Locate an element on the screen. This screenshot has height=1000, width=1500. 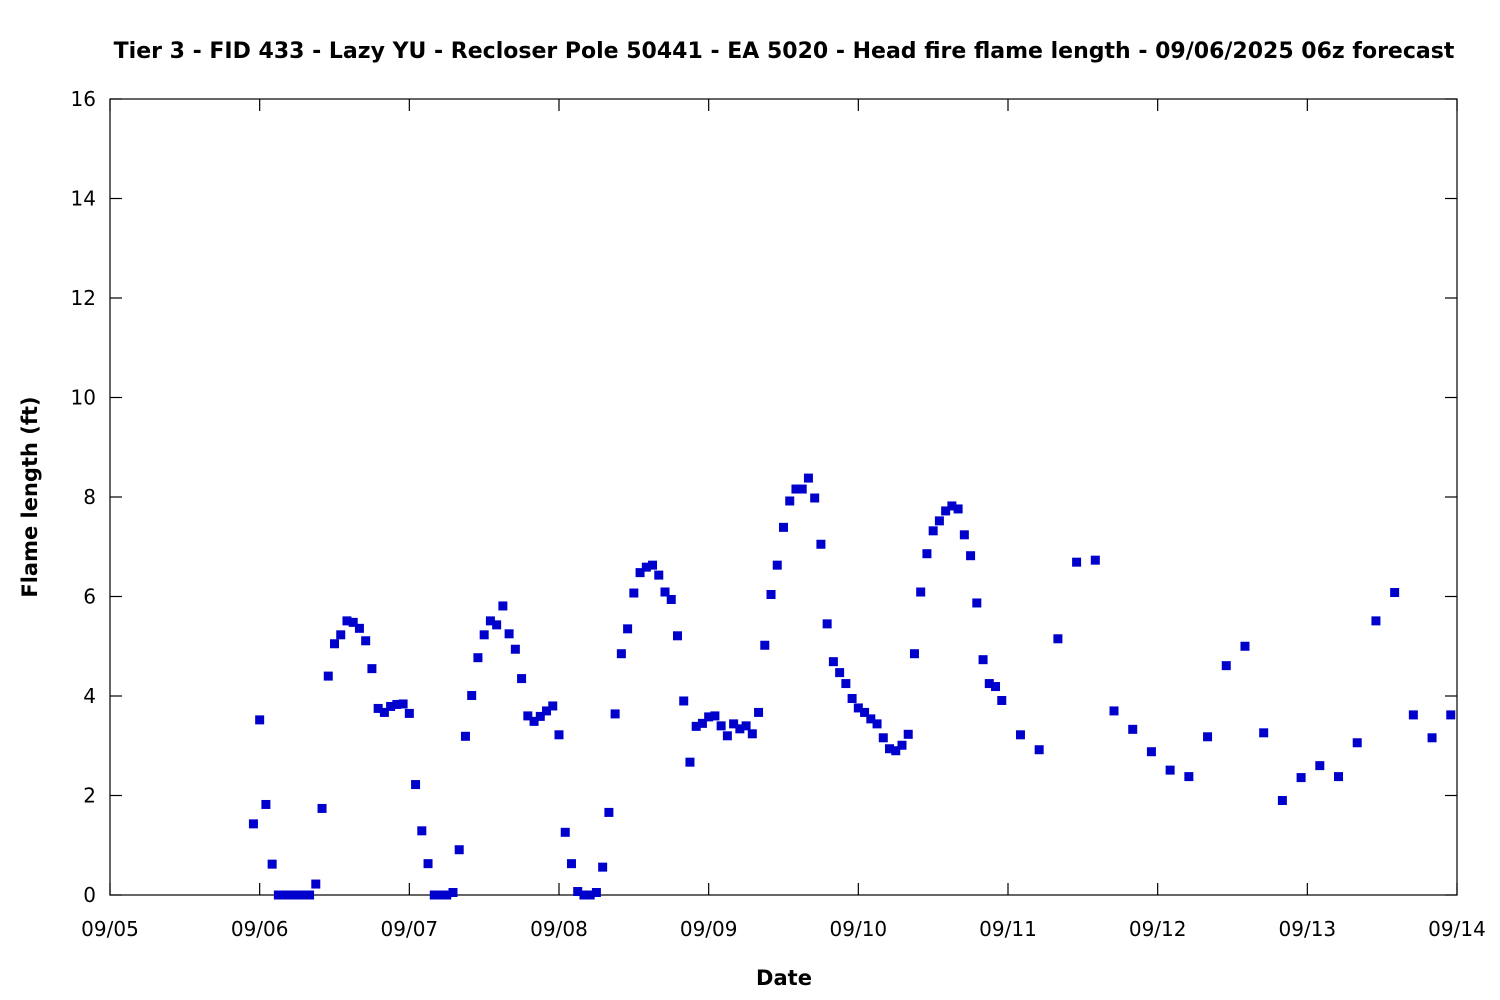
x-tick-label: 09/05 is located at coordinates (110, 929).